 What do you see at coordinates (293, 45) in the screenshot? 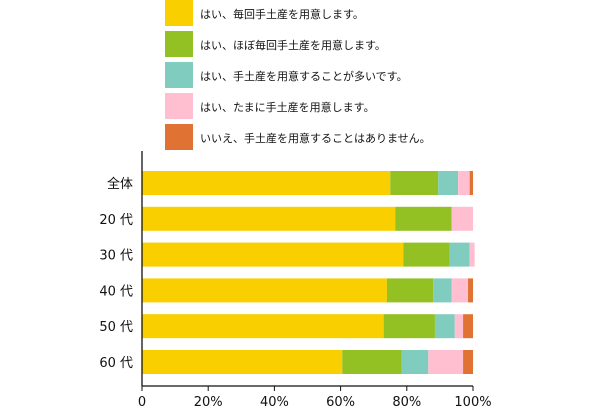
I see `legend-label: はい、ほぼ毎回手土産を用意します。` at bounding box center [293, 45].